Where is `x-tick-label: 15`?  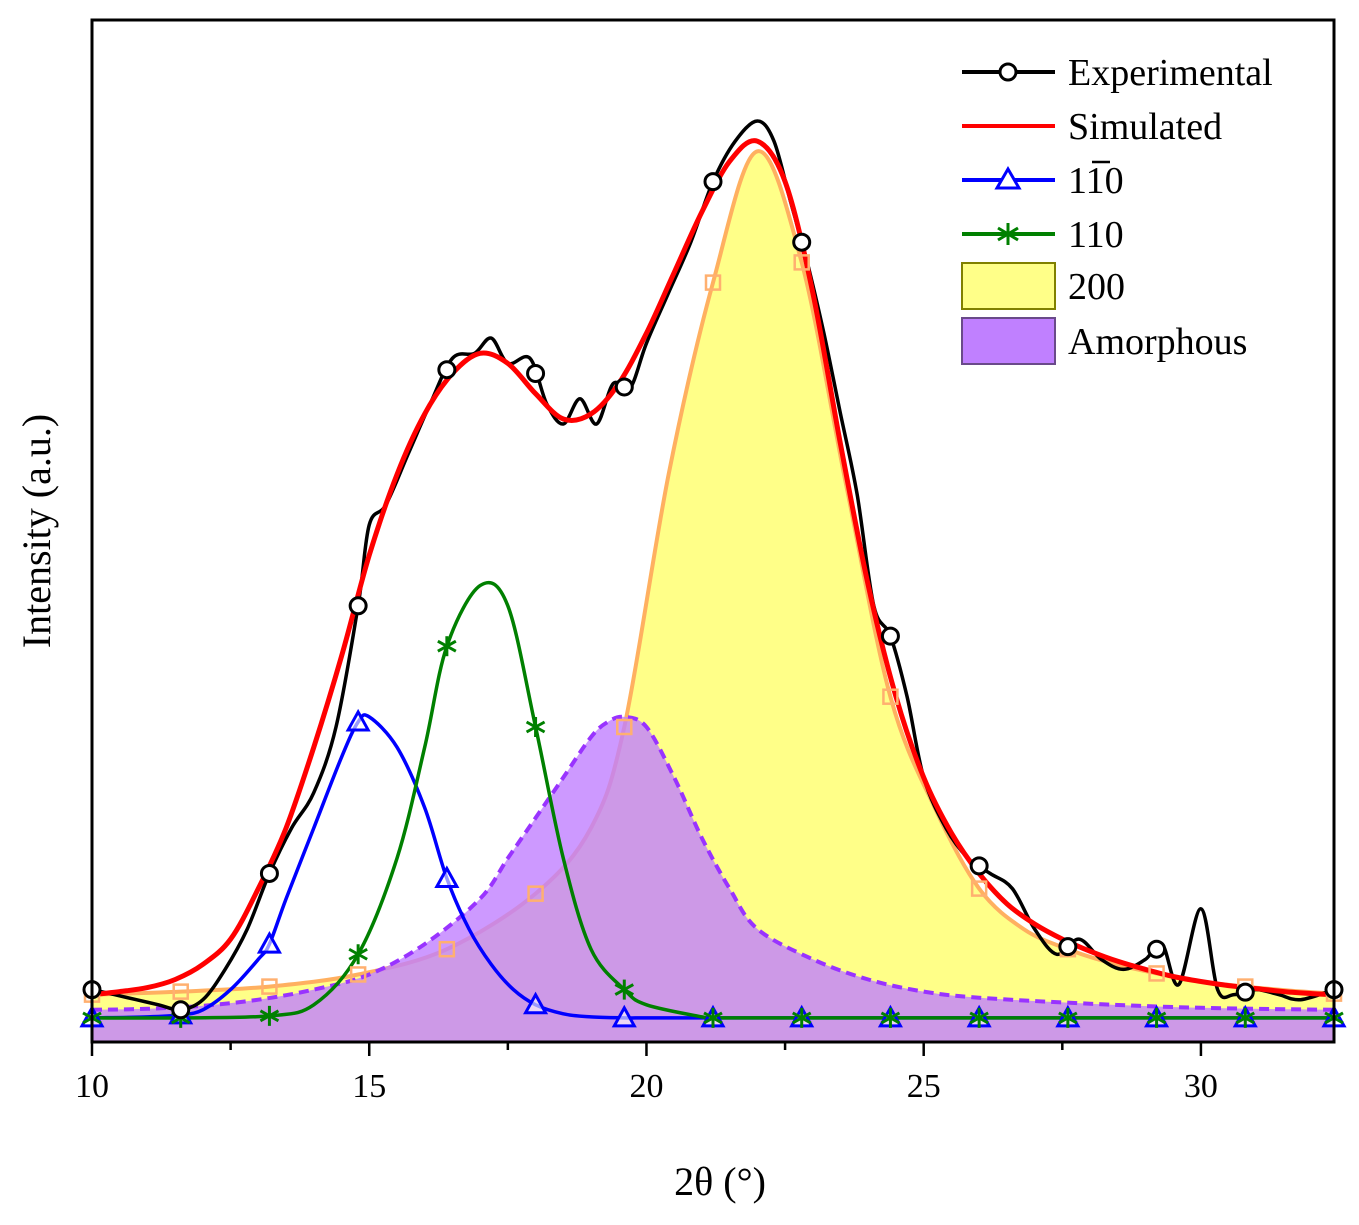 x-tick-label: 15 is located at coordinates (369, 1086).